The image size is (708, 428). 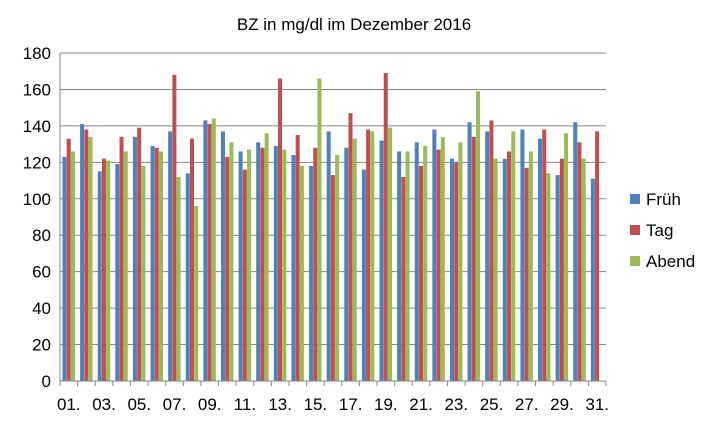 I want to click on y-tick-label: 20, so click(x=41, y=345).